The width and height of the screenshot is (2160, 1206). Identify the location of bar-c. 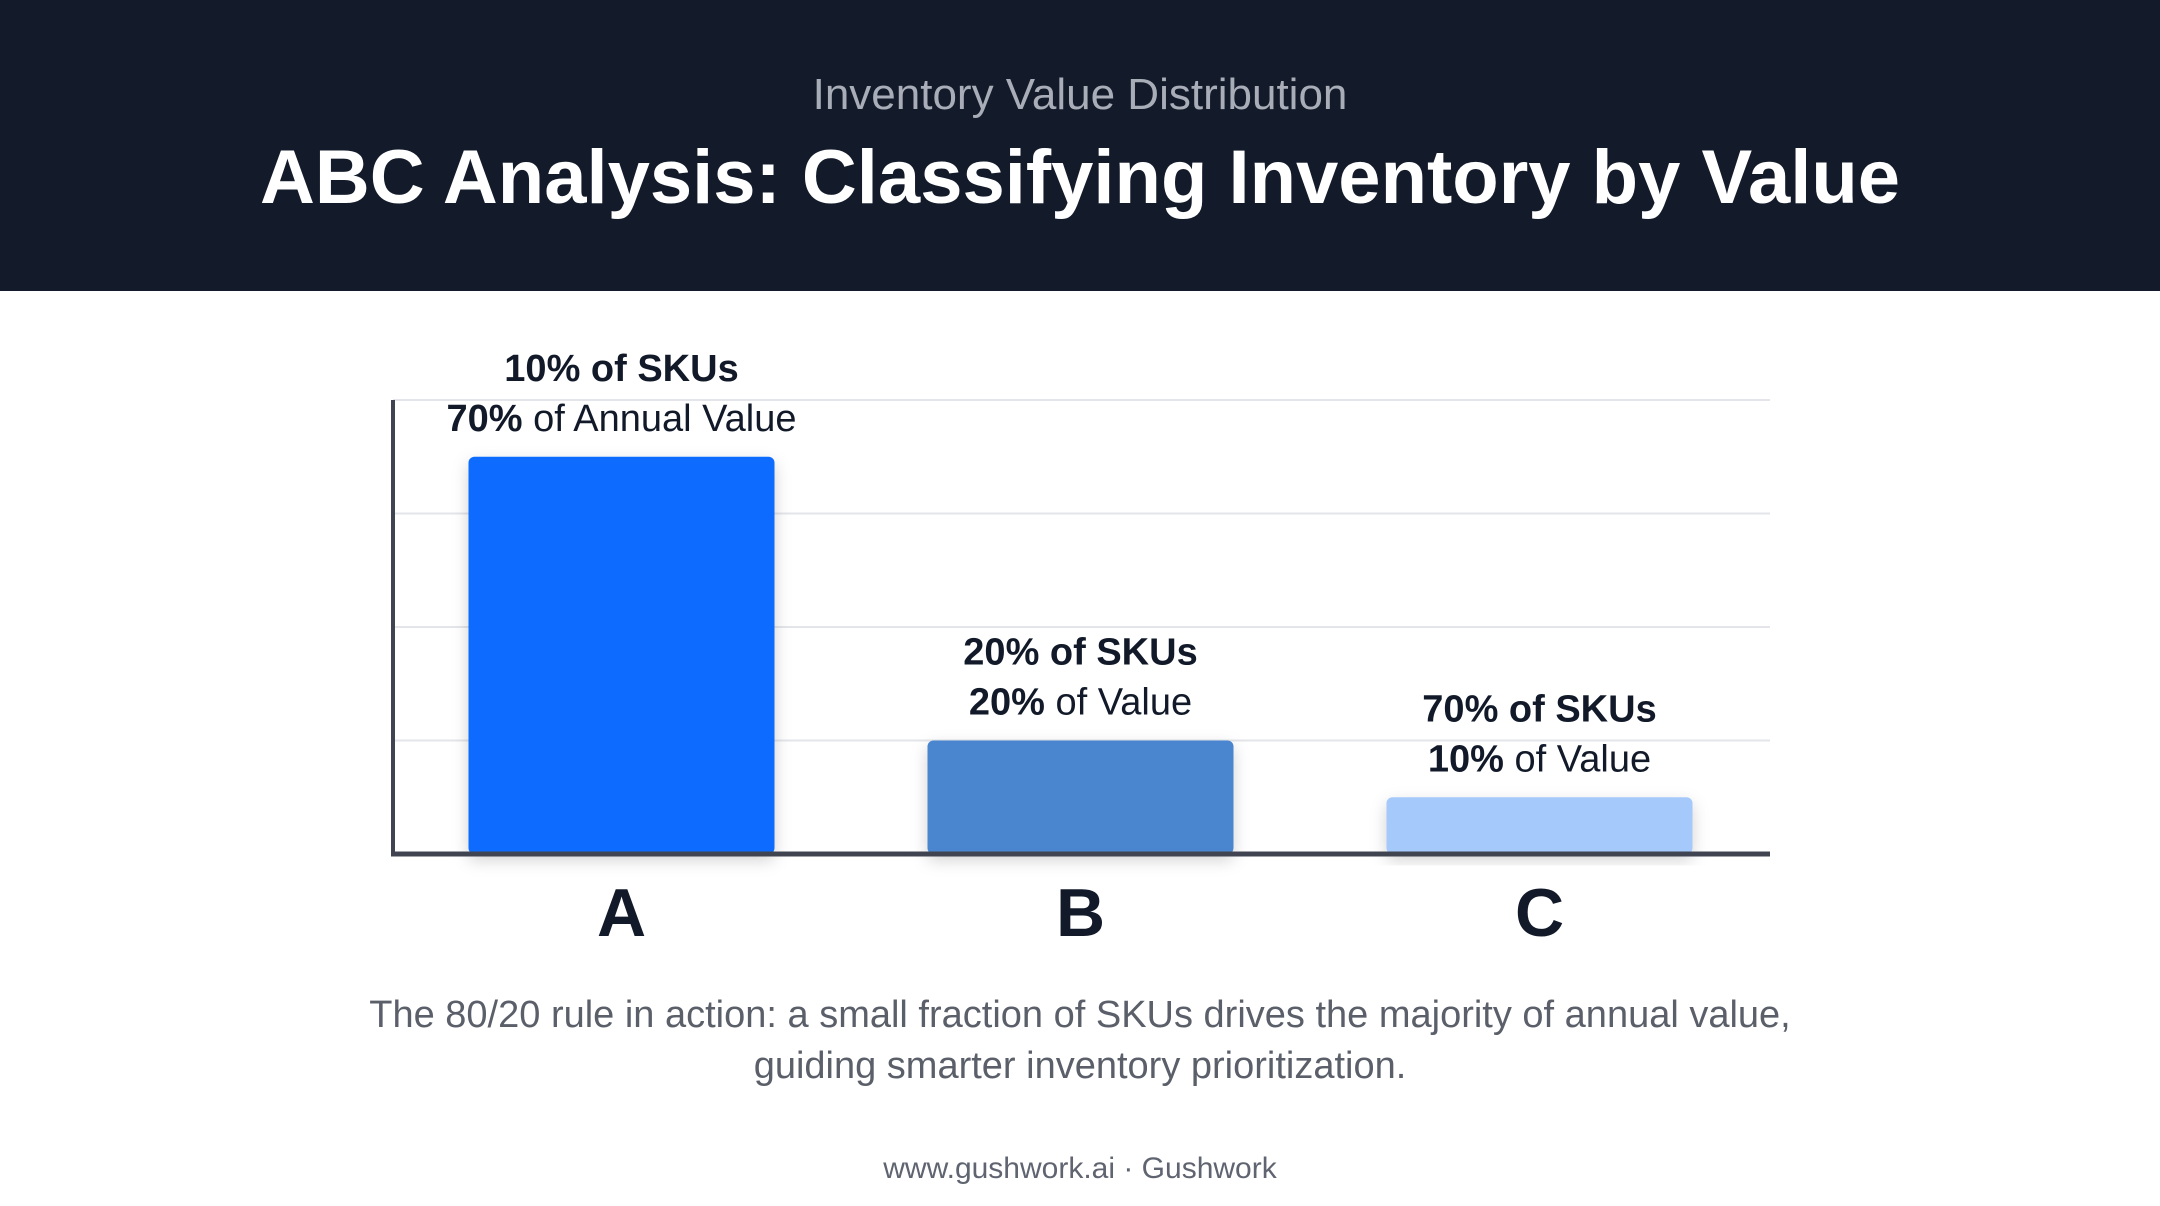
(1539, 825).